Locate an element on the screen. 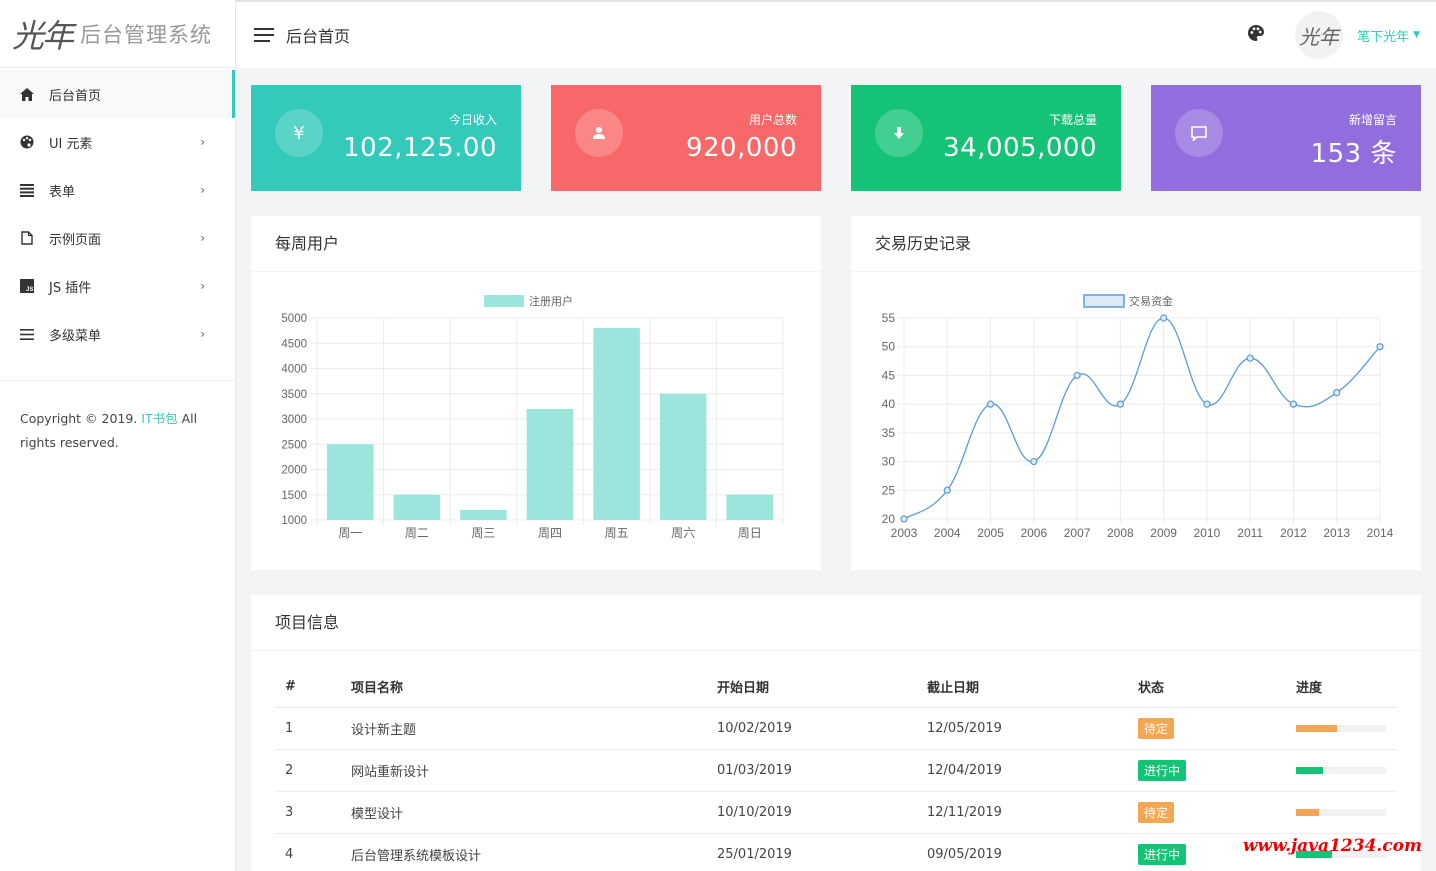  cell-name: 网站重新设计 is located at coordinates (534, 770).